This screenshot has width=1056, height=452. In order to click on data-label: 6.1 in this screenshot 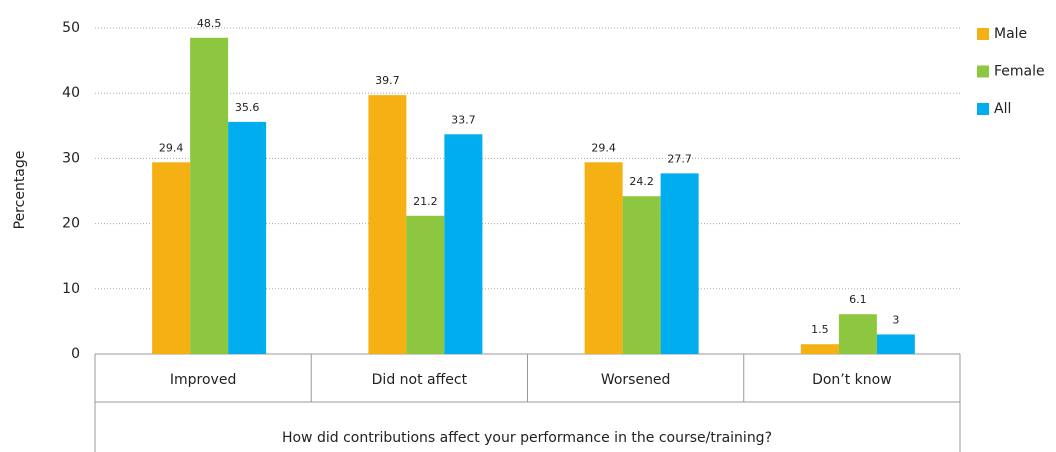, I will do `click(858, 299)`.